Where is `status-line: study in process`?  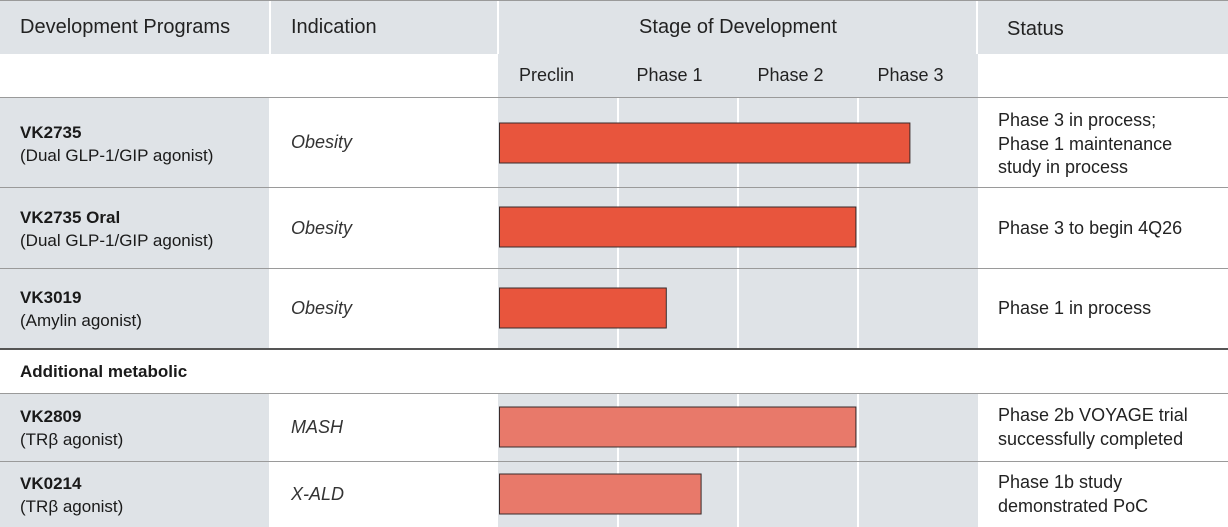
status-line: study in process is located at coordinates (1063, 167).